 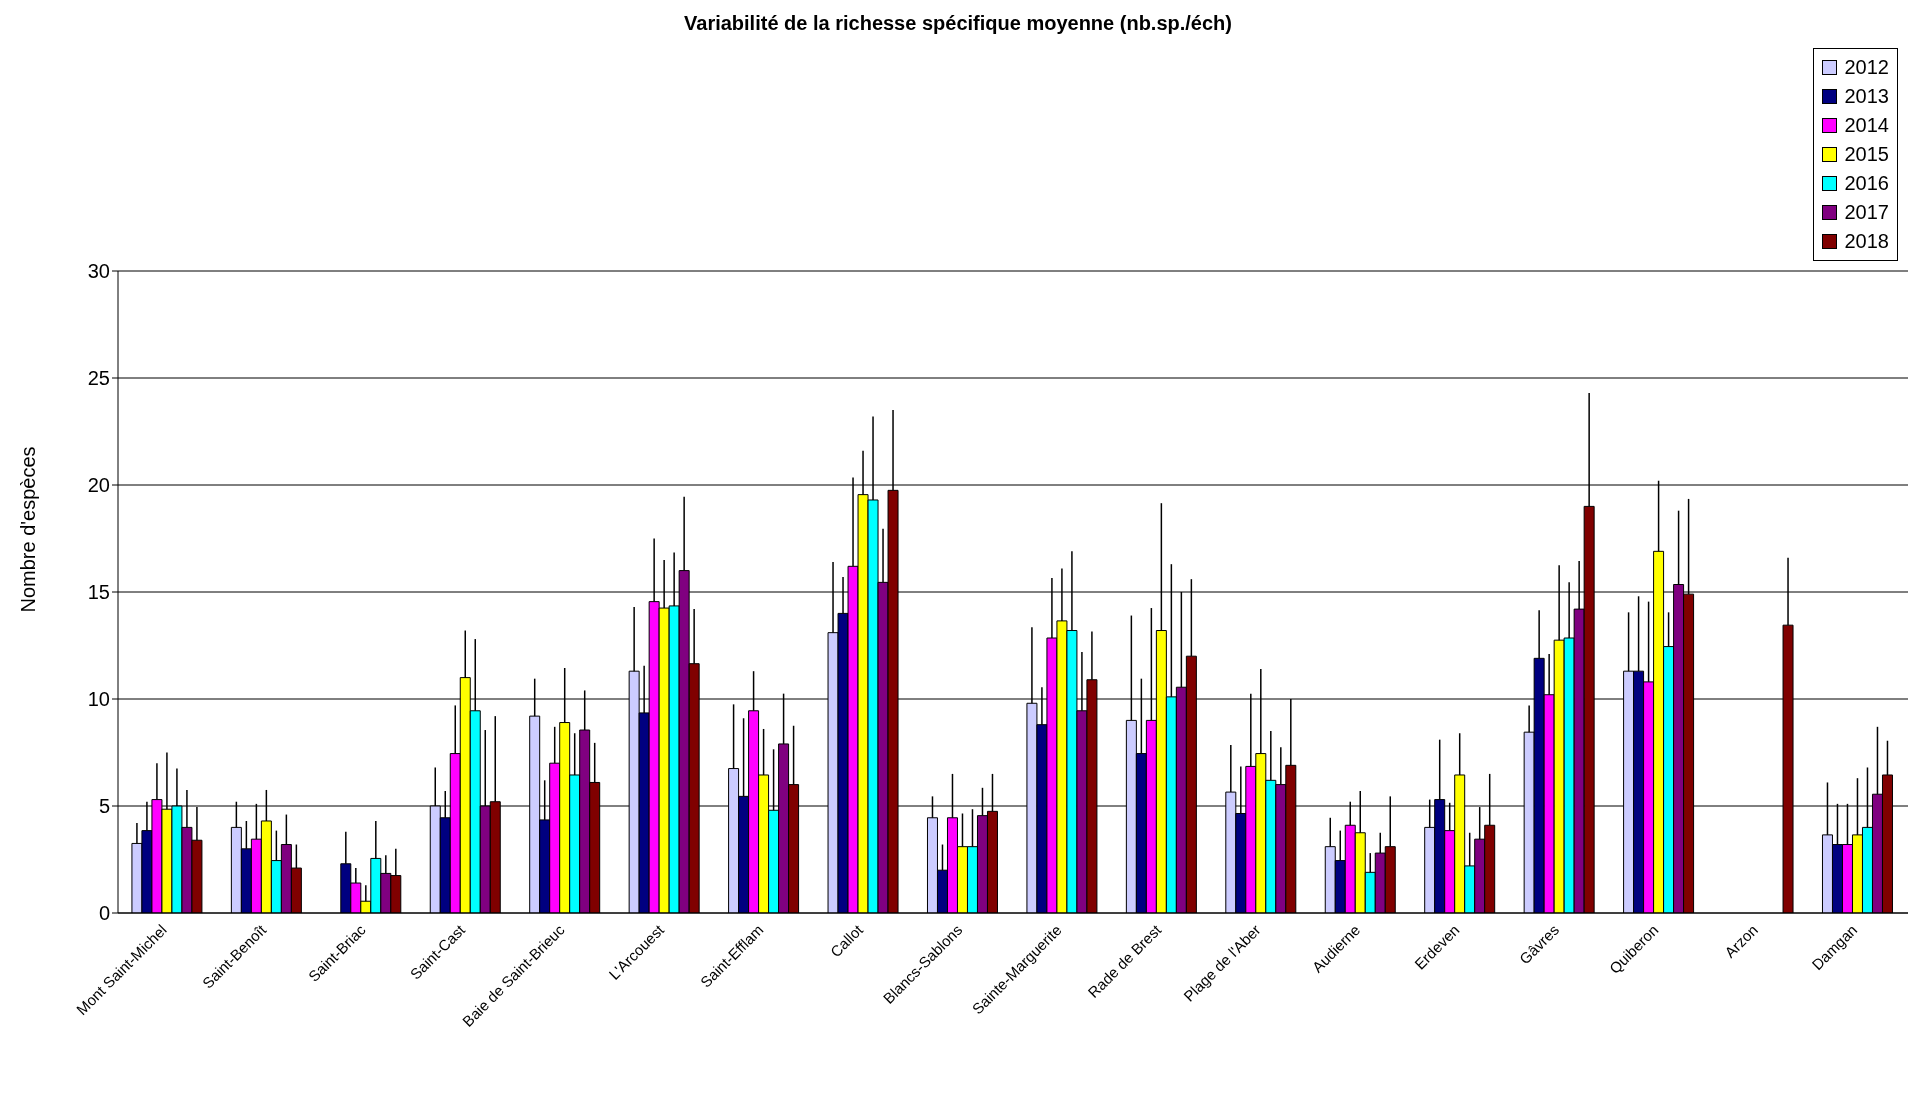 I want to click on y-axis-title: Nombre d'espèces, so click(x=28, y=529).